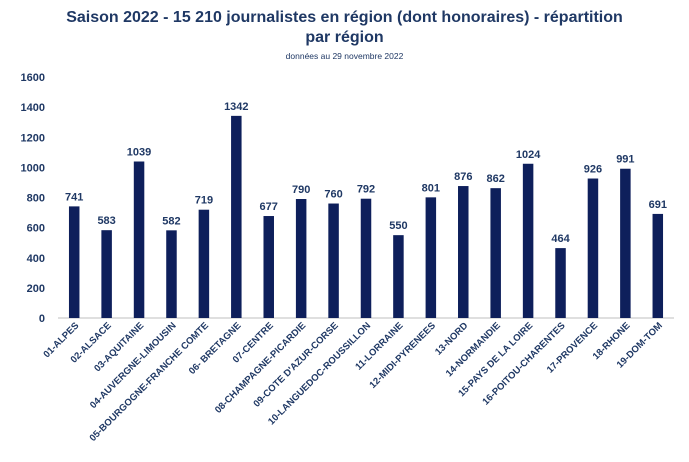 The width and height of the screenshot is (689, 462). I want to click on chart-title-line-2: par région, so click(344, 37).